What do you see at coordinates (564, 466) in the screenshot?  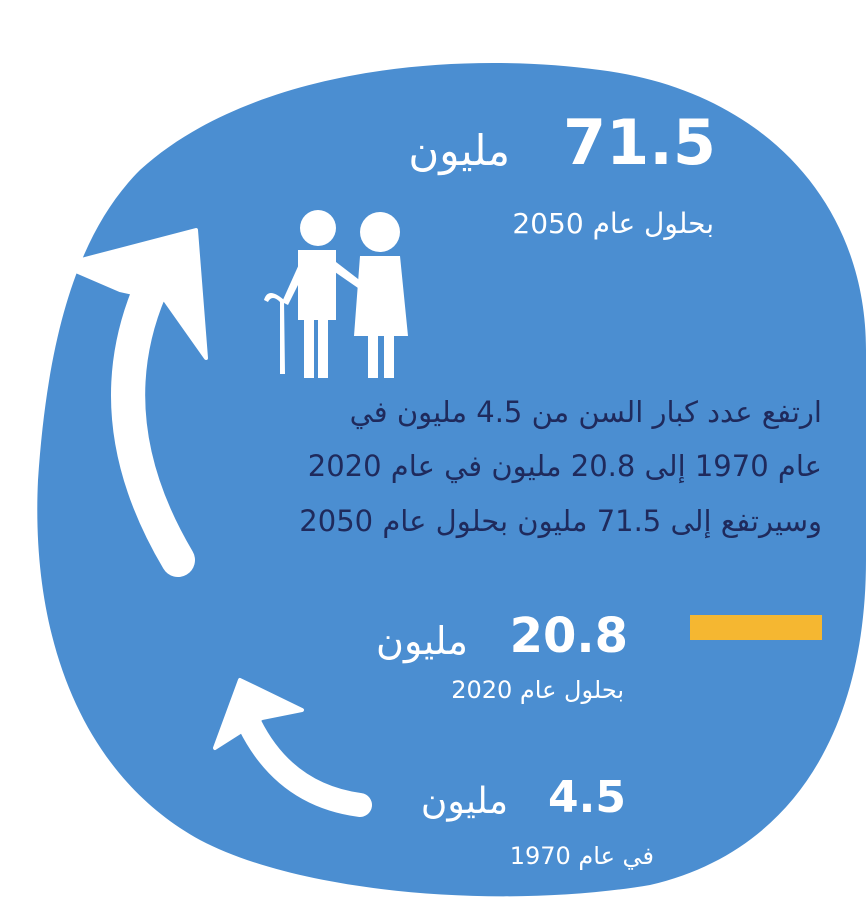 I see `paragraph-line: عام 1970 إلى 20.8 مليون في عام 2020` at bounding box center [564, 466].